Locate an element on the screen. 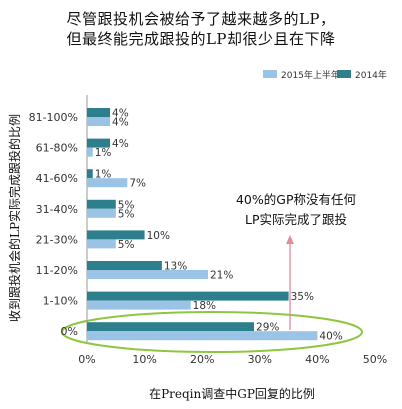  chart-title-line1: 尽管跟投机会被给予了越来越多的LP， is located at coordinates (201, 19).